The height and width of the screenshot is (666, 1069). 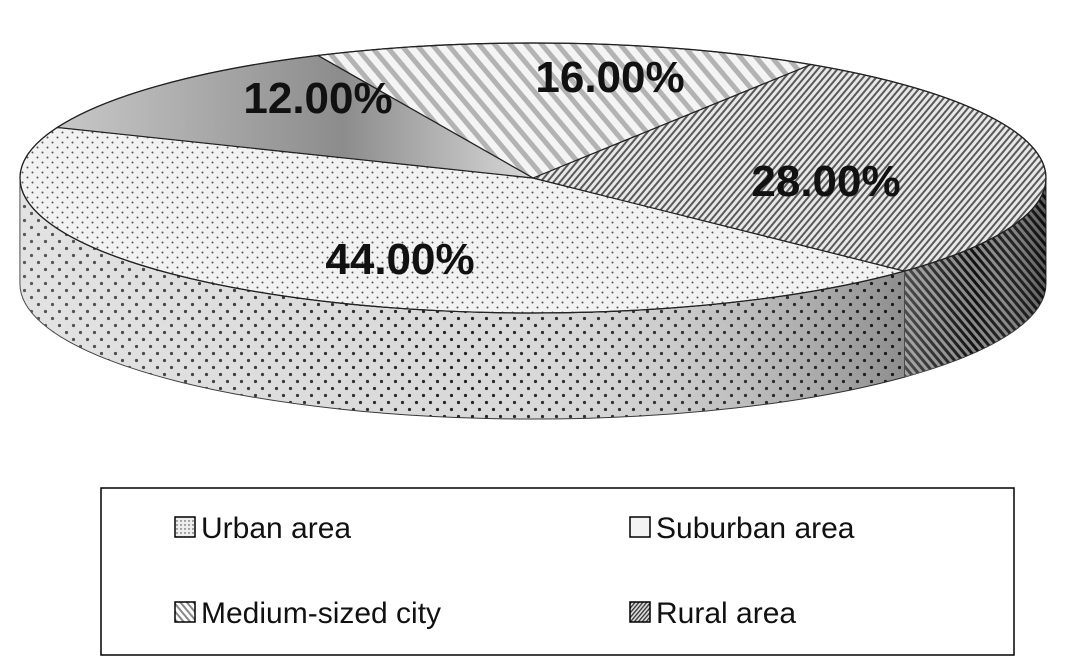 I want to click on slice-label-rural: 28.00%, so click(x=825, y=181).